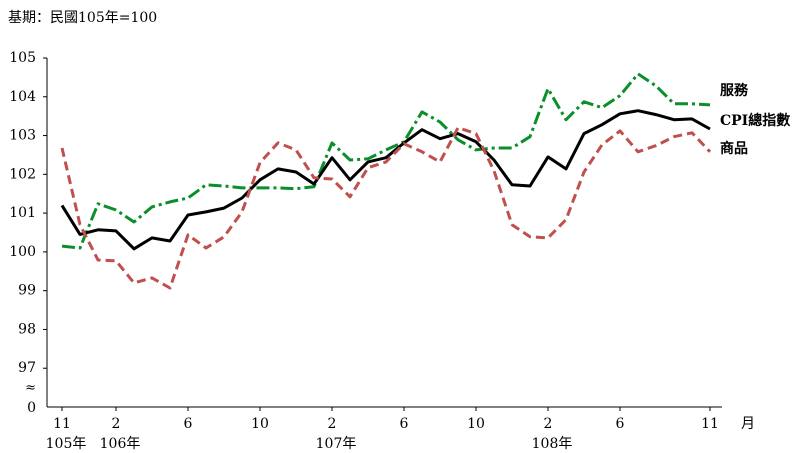 The image size is (800, 453). I want to click on y-origin-label: 0, so click(31, 408).